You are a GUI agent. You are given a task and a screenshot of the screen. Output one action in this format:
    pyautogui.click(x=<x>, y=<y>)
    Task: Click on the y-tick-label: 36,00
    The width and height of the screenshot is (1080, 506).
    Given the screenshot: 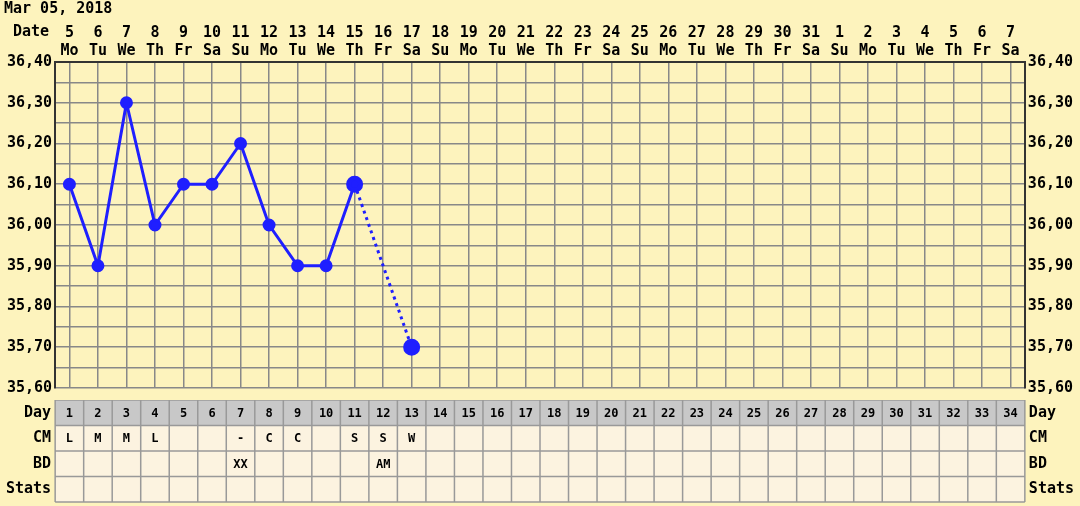 What is the action you would take?
    pyautogui.click(x=30, y=223)
    